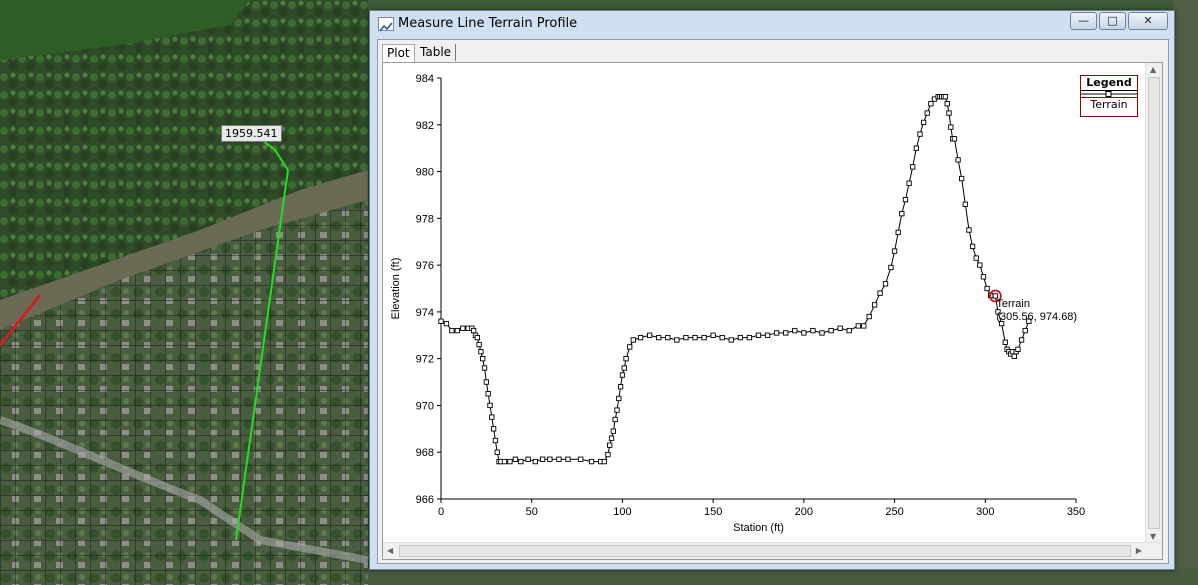 This screenshot has height=585, width=1198. I want to click on y-tick-label: 966, so click(425, 500).